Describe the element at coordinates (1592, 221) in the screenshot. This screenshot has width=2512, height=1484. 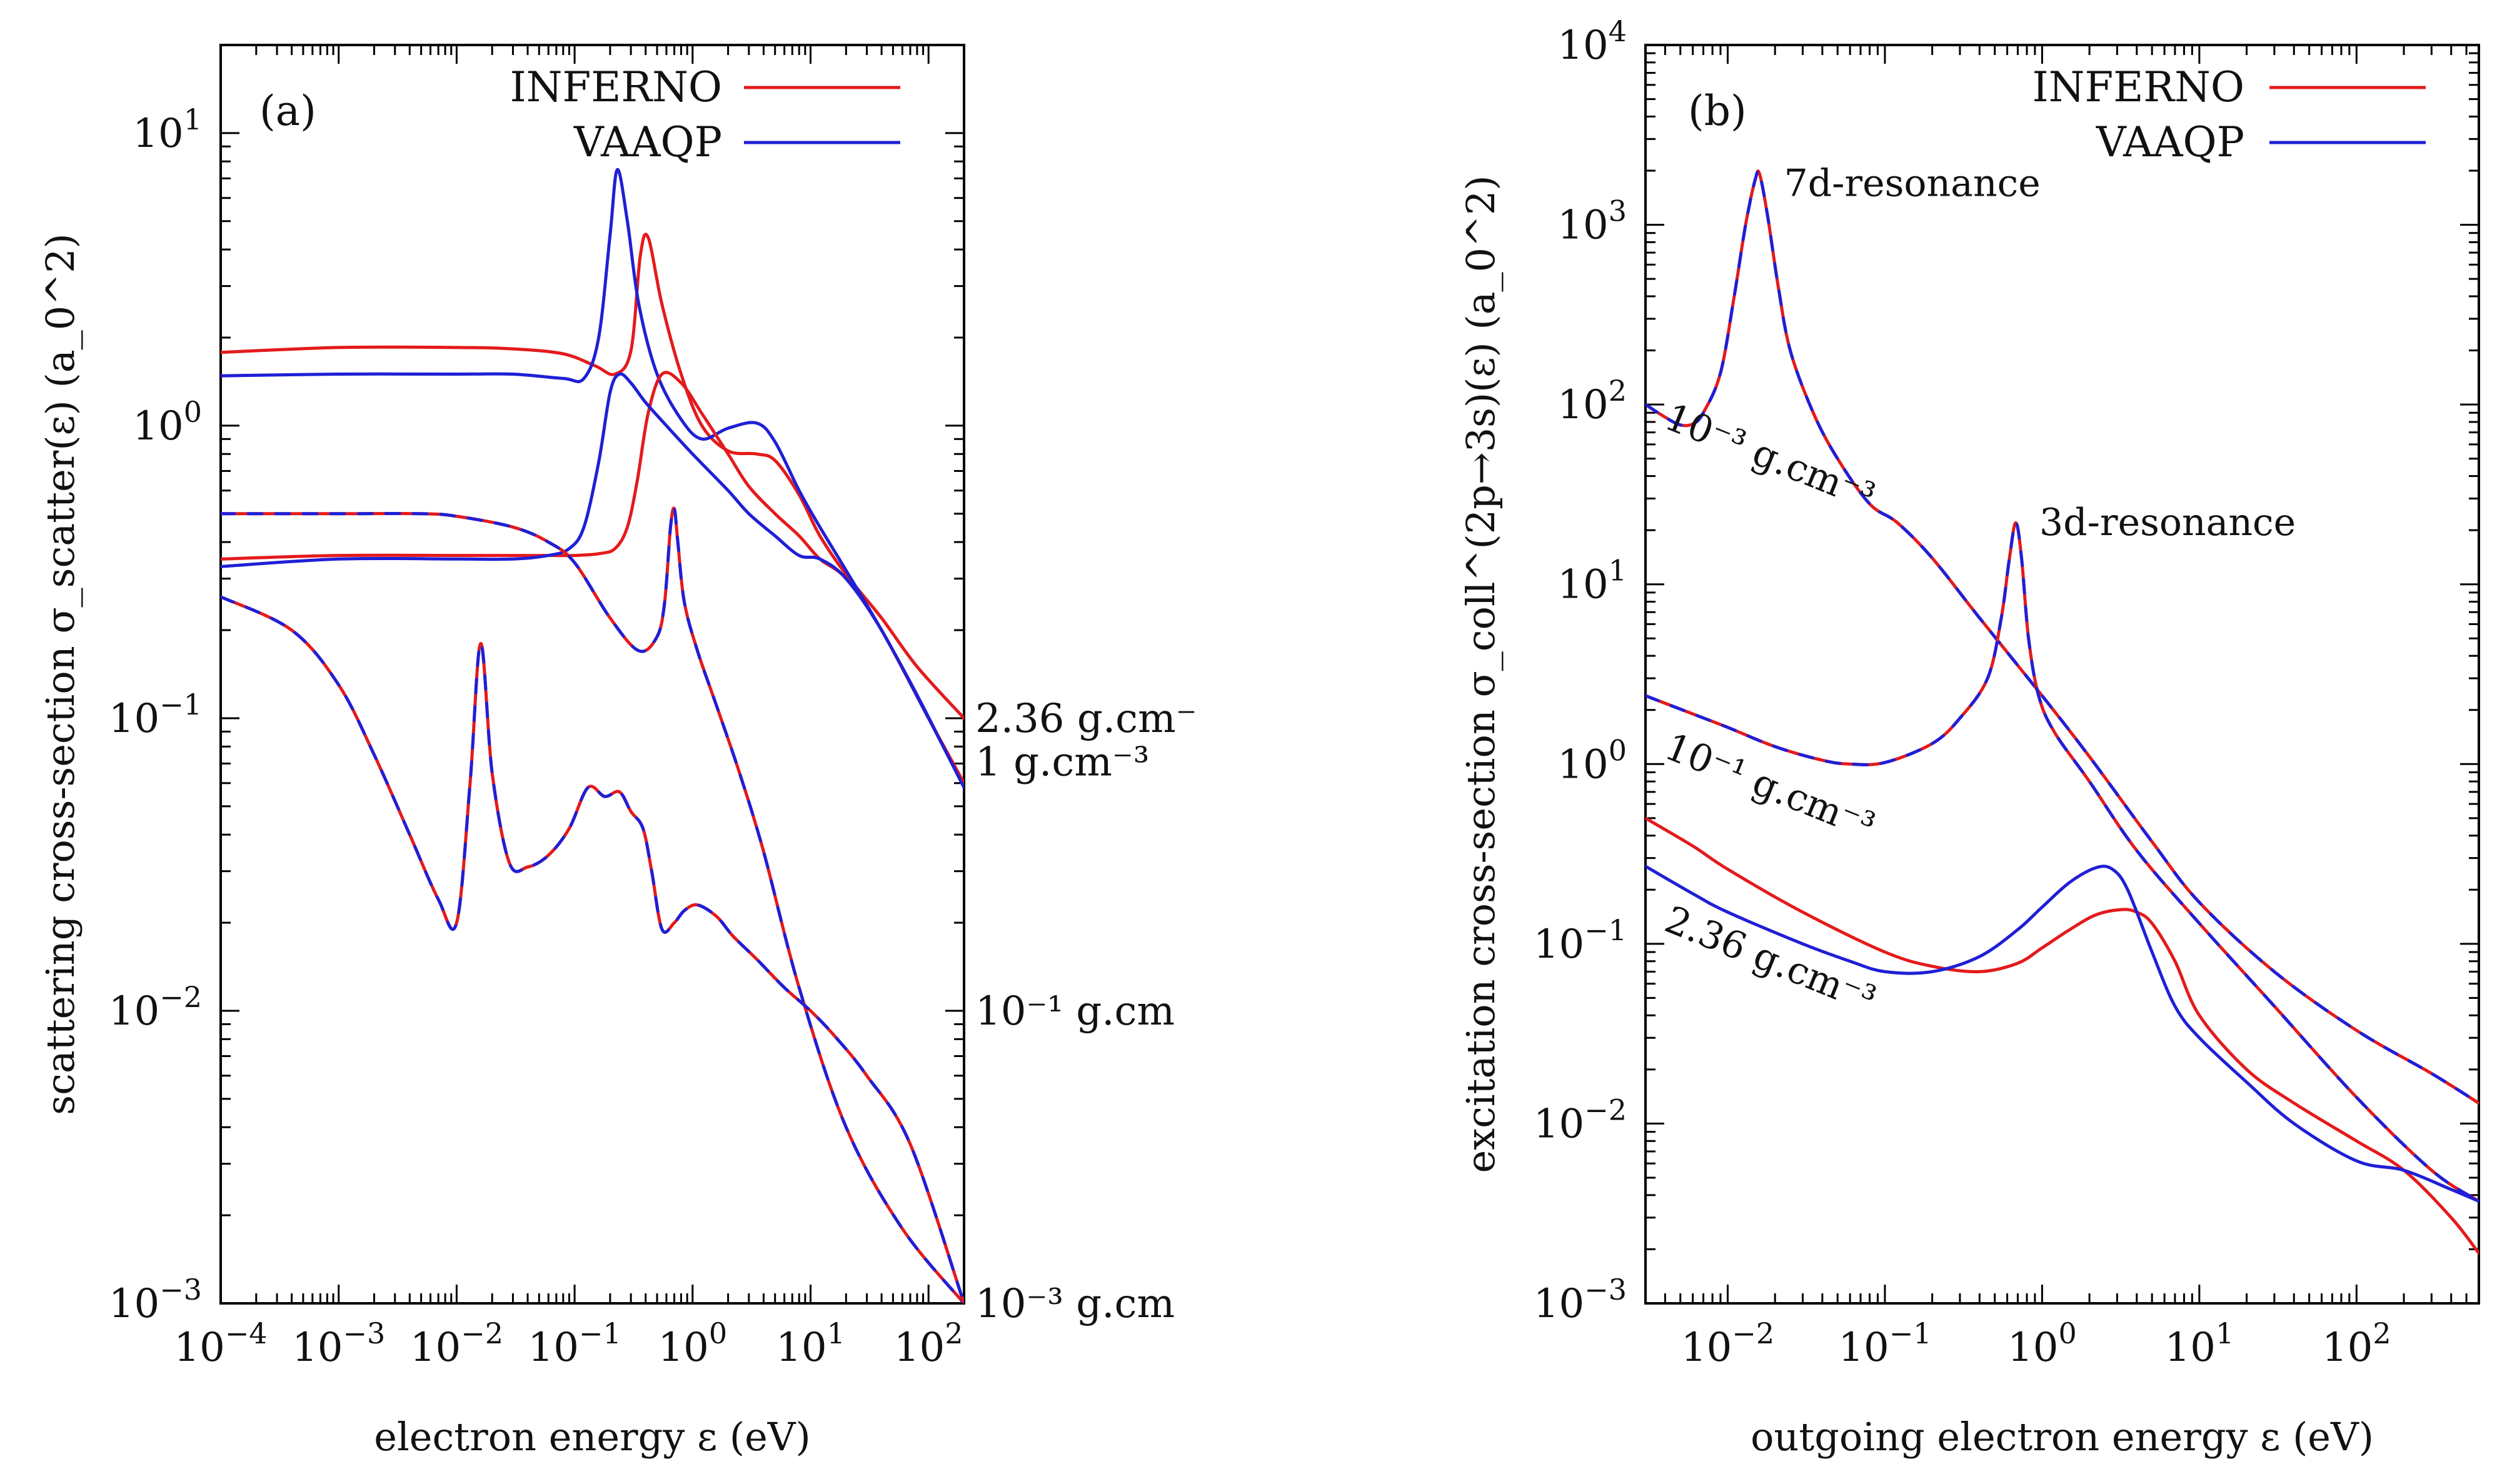
I see `y-tick-label: 10³` at that location.